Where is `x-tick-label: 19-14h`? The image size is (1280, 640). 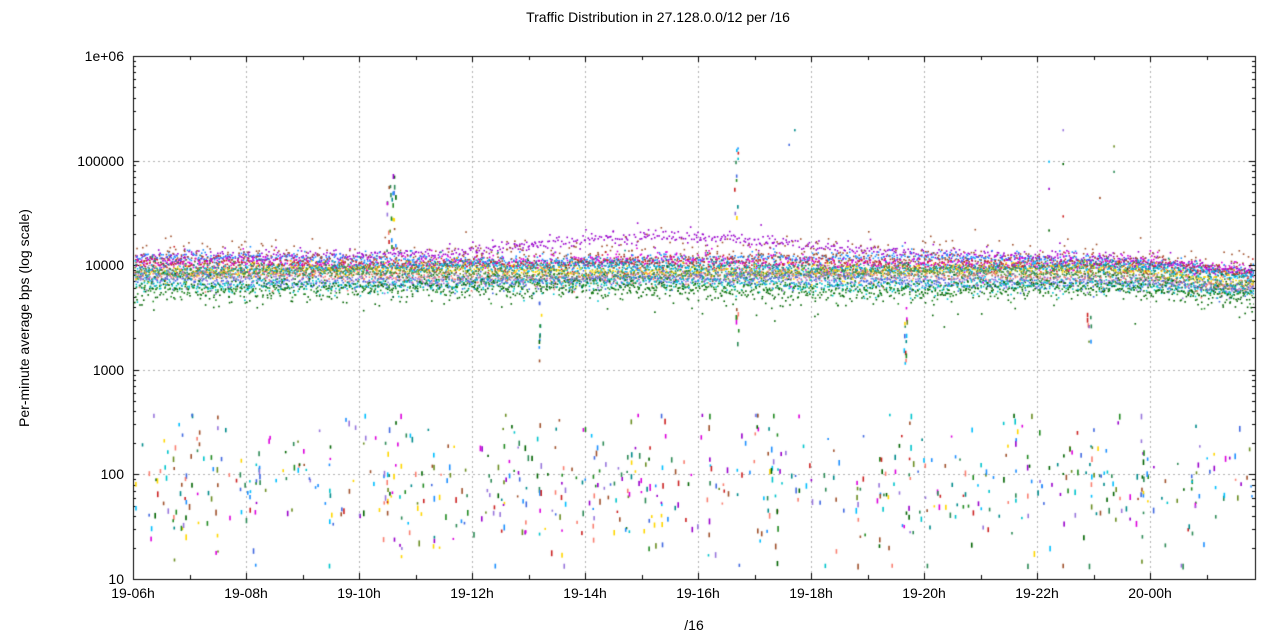 x-tick-label: 19-14h is located at coordinates (585, 593).